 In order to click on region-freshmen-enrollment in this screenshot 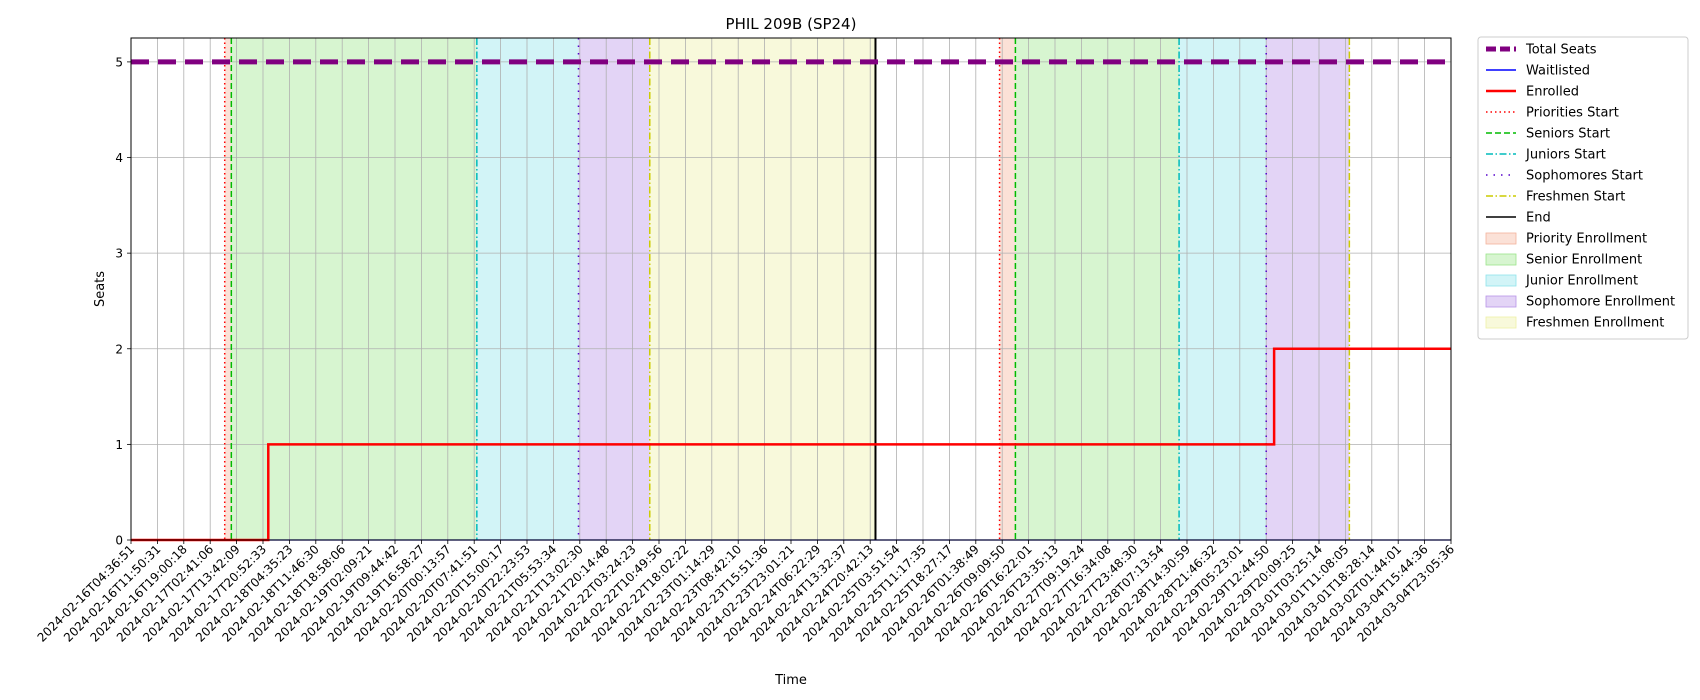, I will do `click(762, 289)`.